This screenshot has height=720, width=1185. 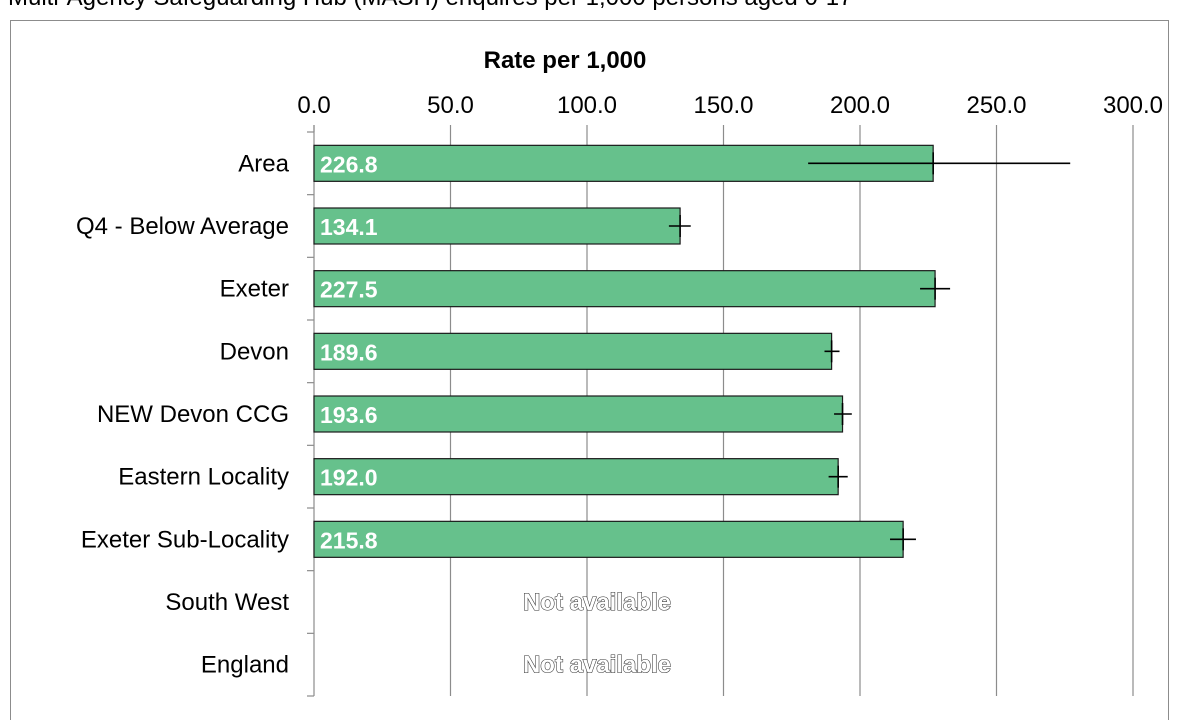 What do you see at coordinates (587, 105) in the screenshot?
I see `x-tick-label: 100.0` at bounding box center [587, 105].